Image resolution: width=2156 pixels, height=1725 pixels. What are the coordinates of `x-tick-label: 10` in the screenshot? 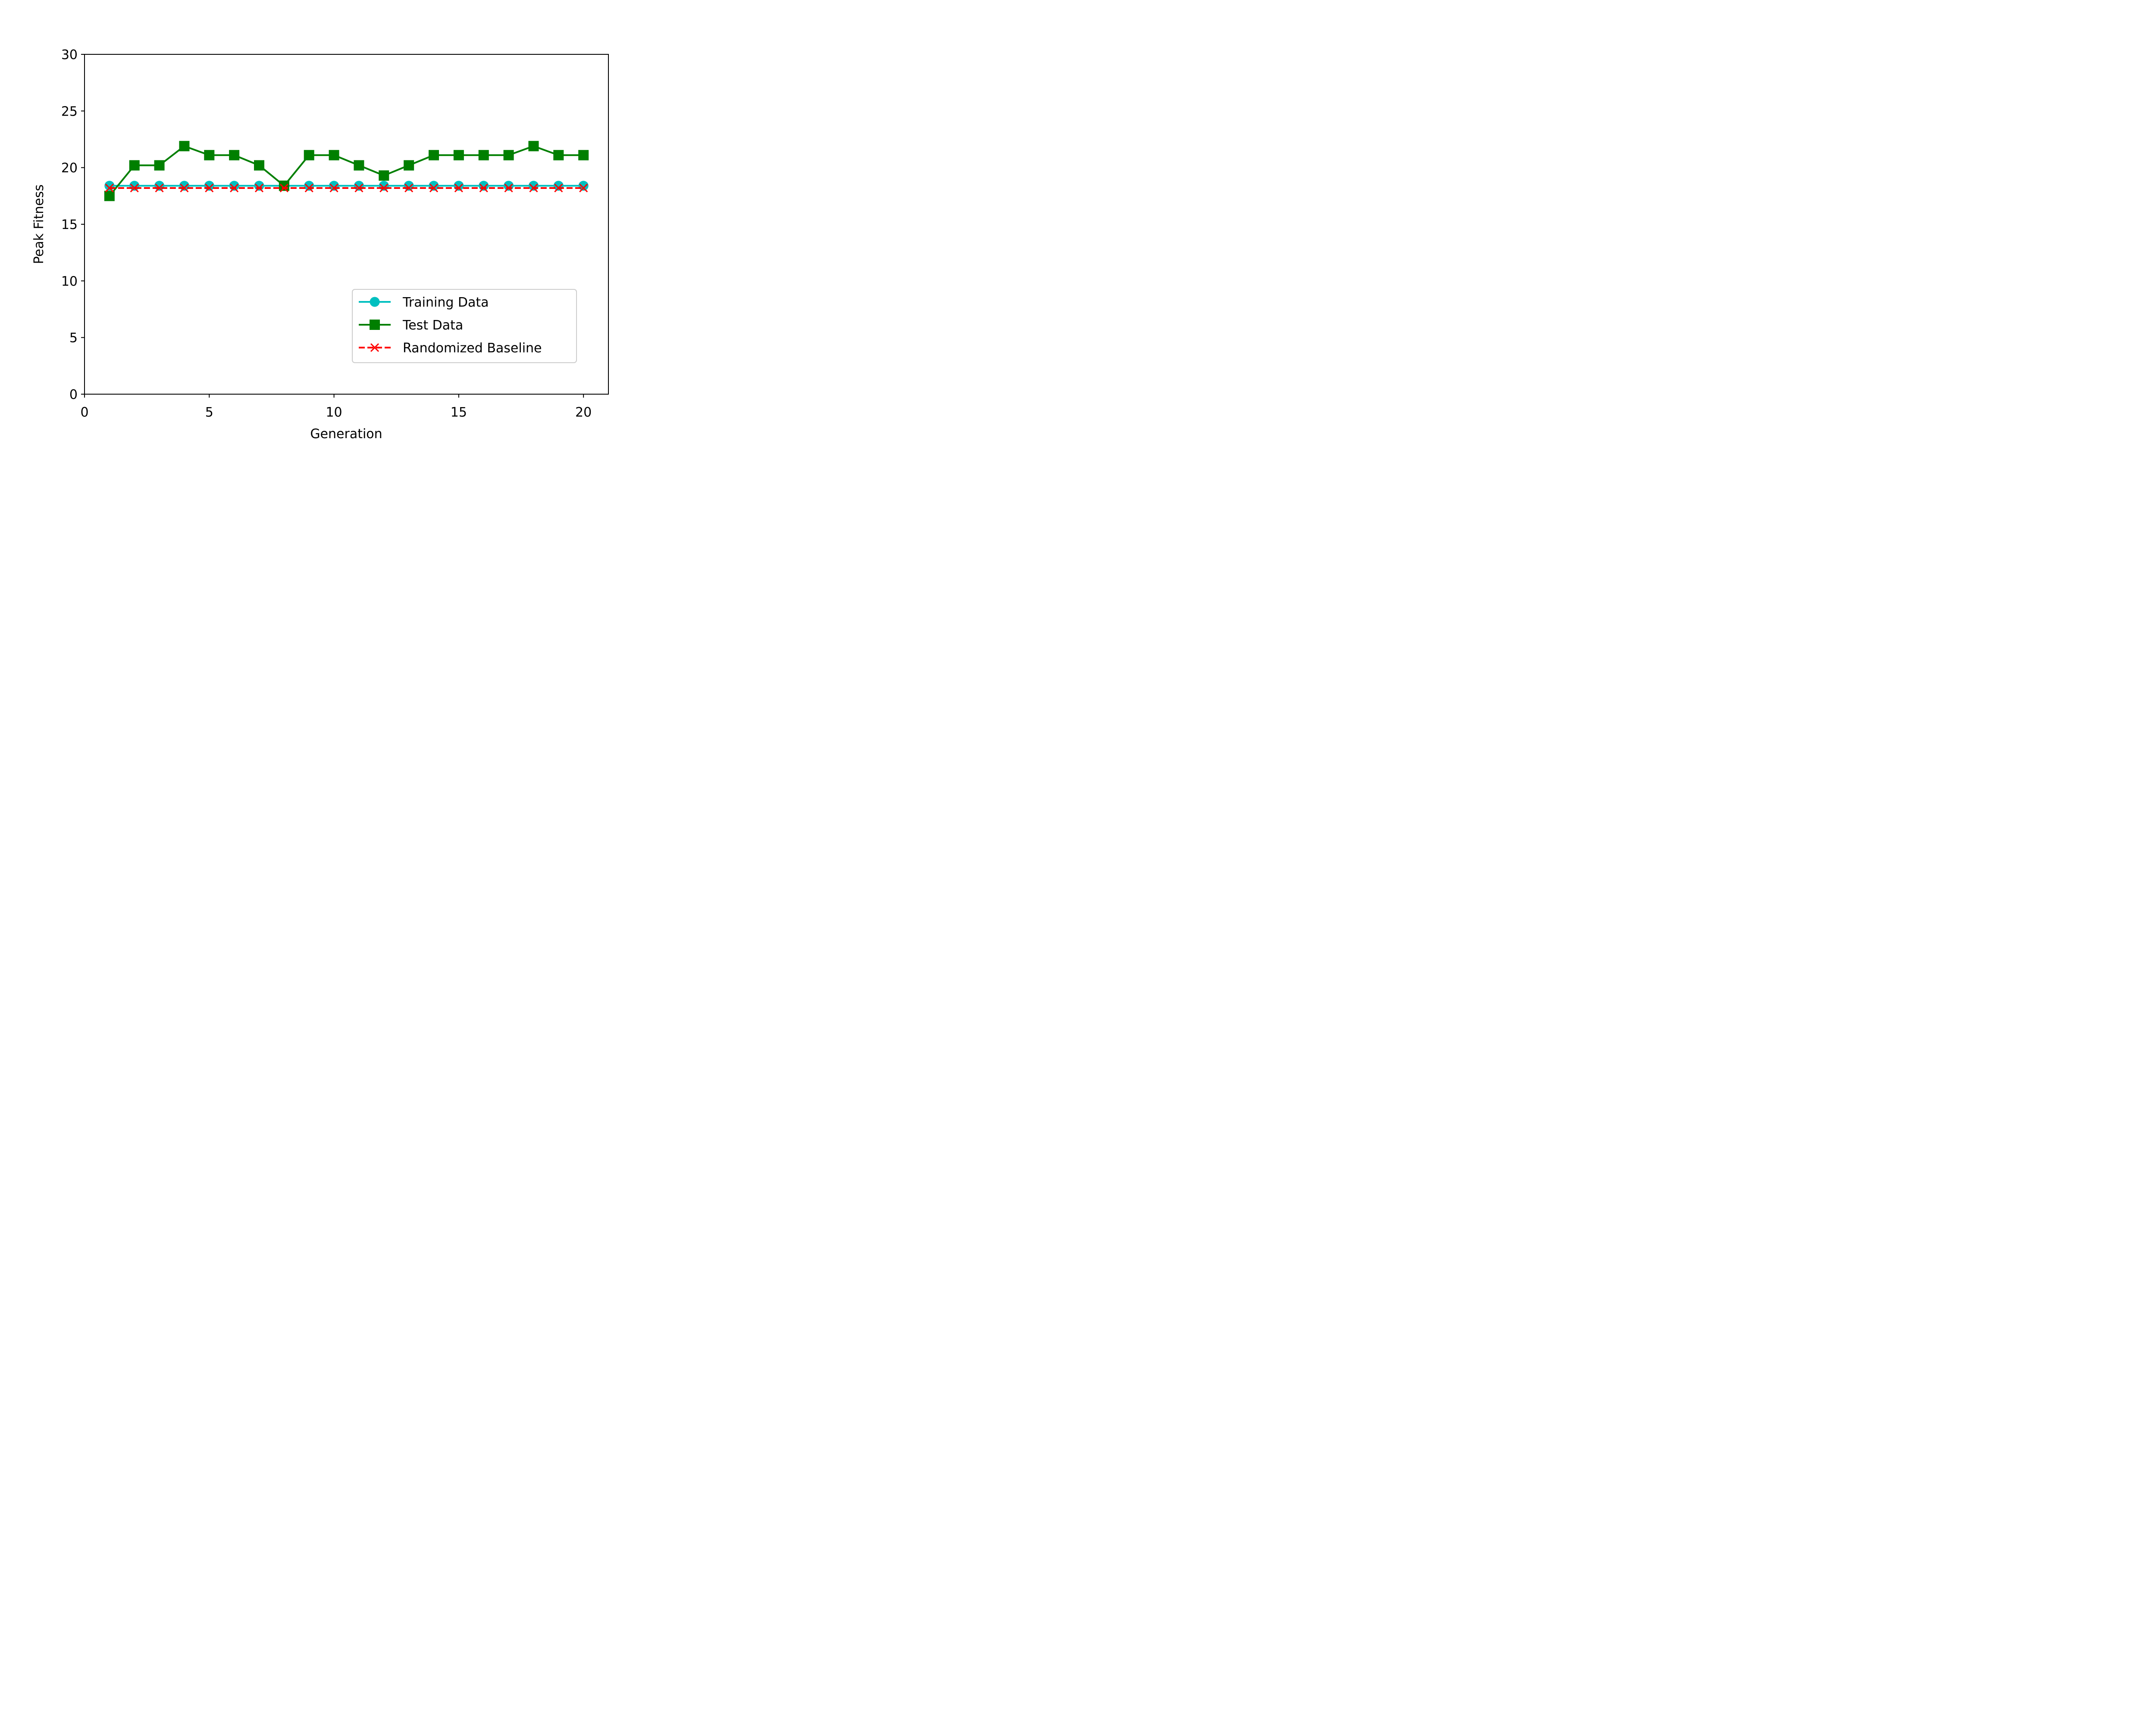 It's located at (334, 413).